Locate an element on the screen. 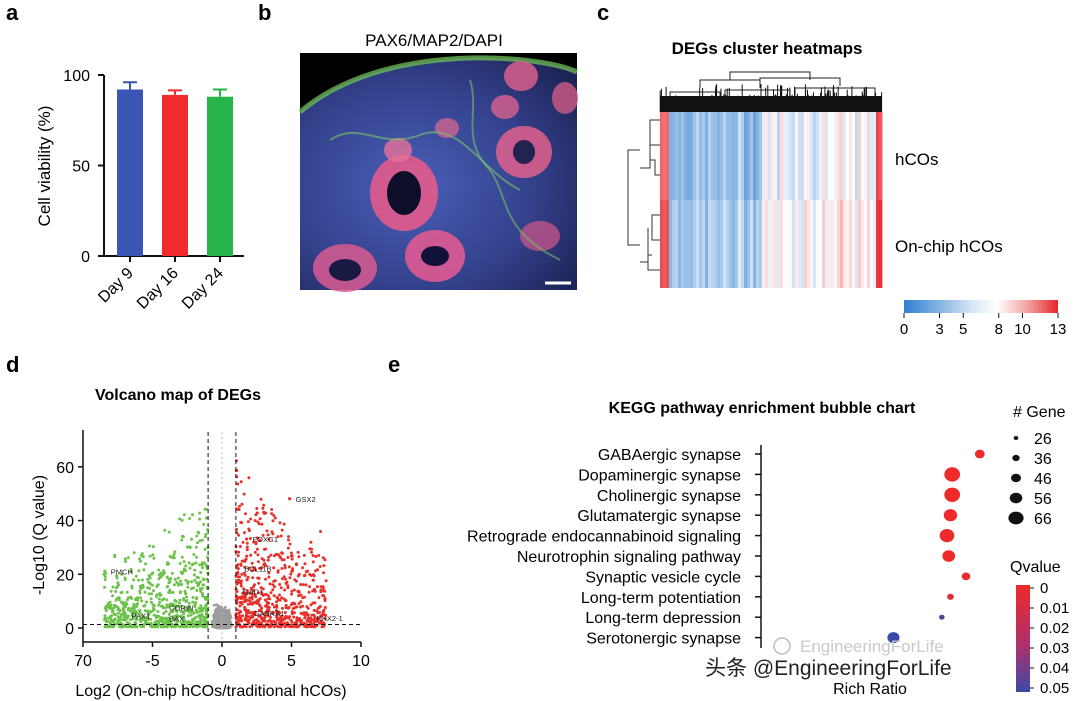  map2-fiber is located at coordinates (425, 161).